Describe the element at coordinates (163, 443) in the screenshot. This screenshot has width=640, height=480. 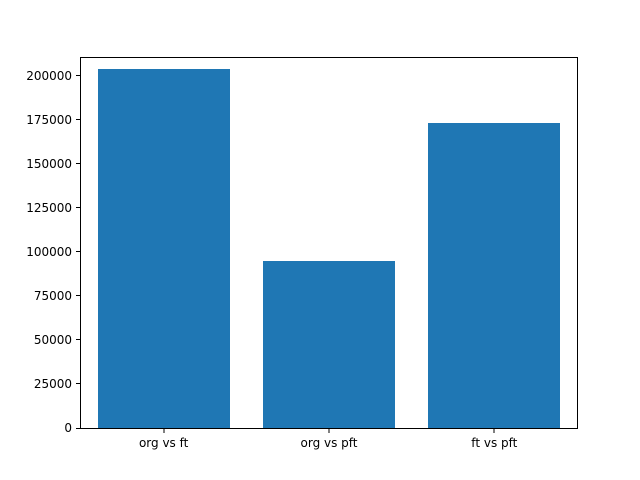
I see `x-tick-label: org vs ft` at that location.